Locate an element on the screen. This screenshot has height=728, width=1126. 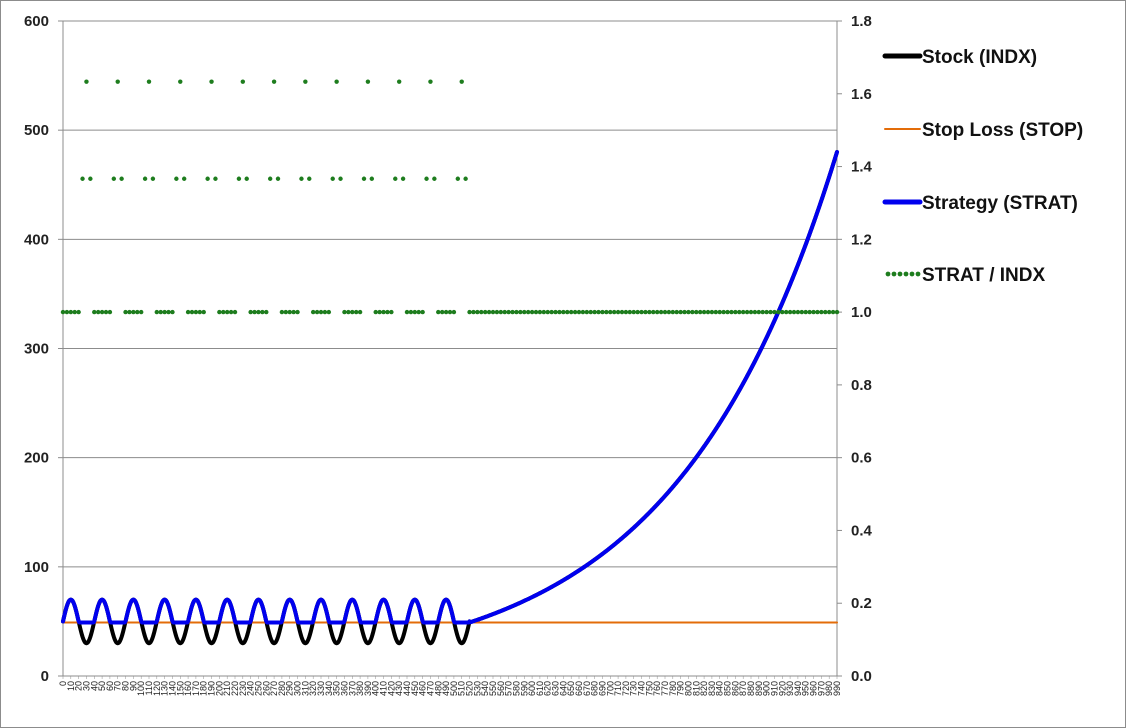
x-tick-label: 220 is located at coordinates (235, 688).